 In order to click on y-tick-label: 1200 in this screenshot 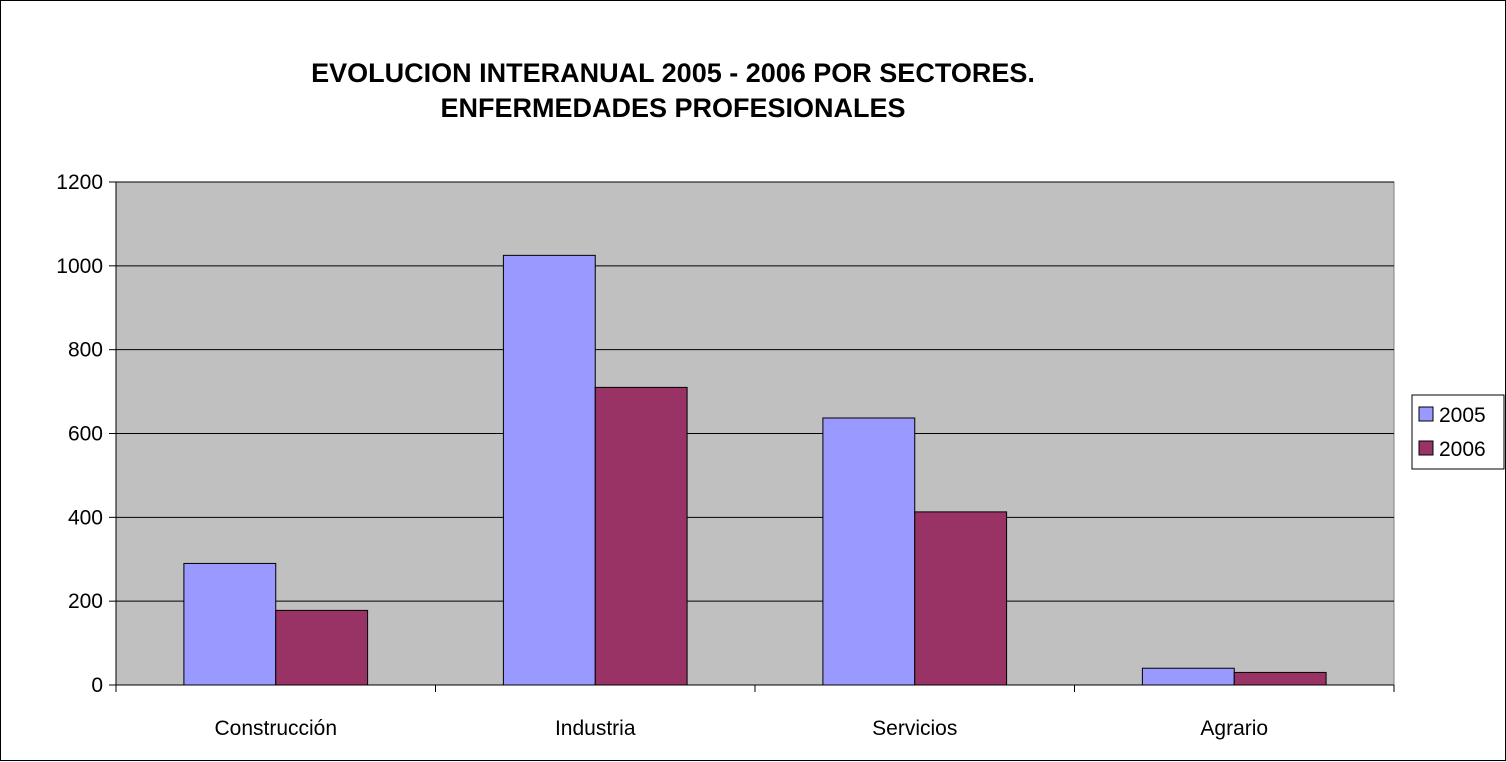, I will do `click(79, 182)`.